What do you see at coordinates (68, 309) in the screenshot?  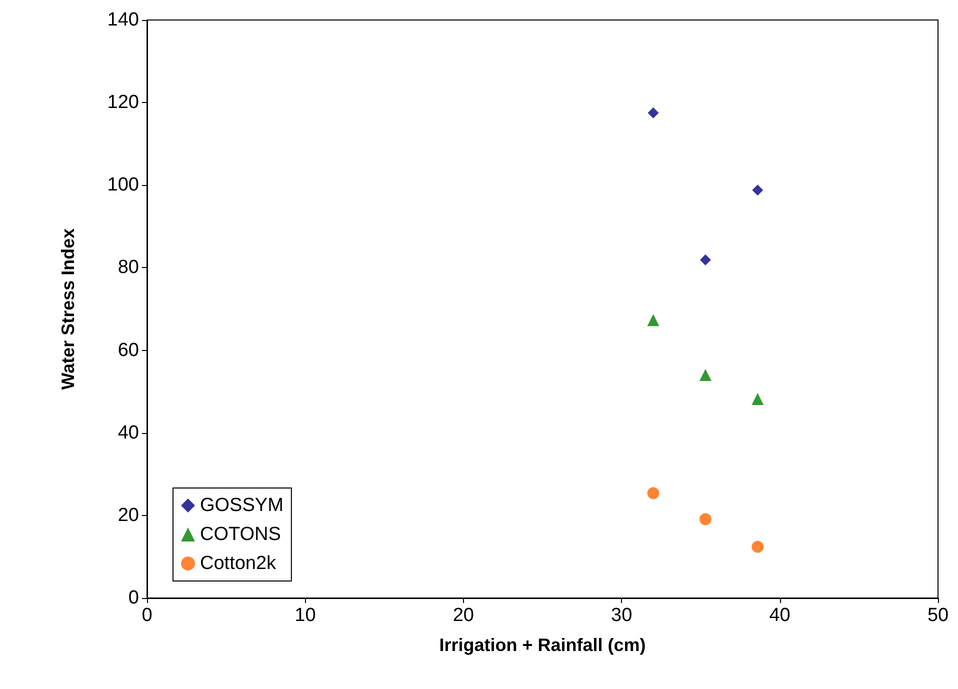 I see `y-axis-title: Water Stress Index` at bounding box center [68, 309].